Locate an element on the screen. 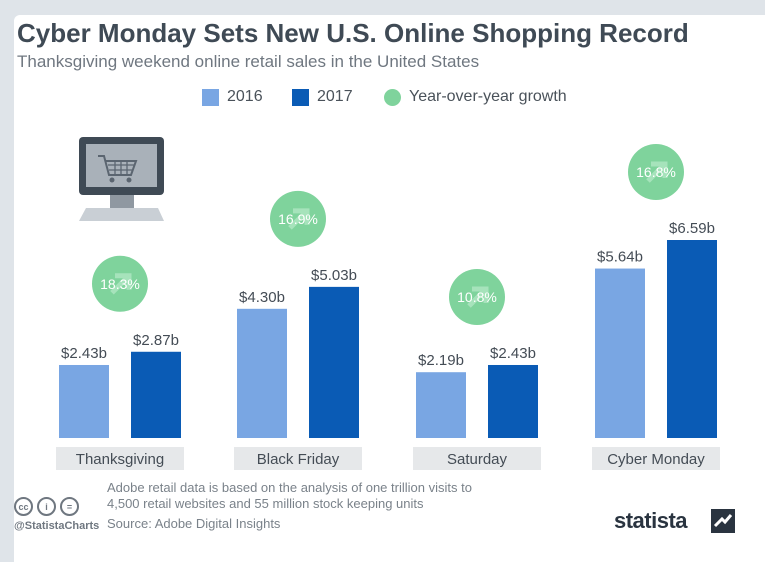  data-label-2017: $5.03b is located at coordinates (334, 275).